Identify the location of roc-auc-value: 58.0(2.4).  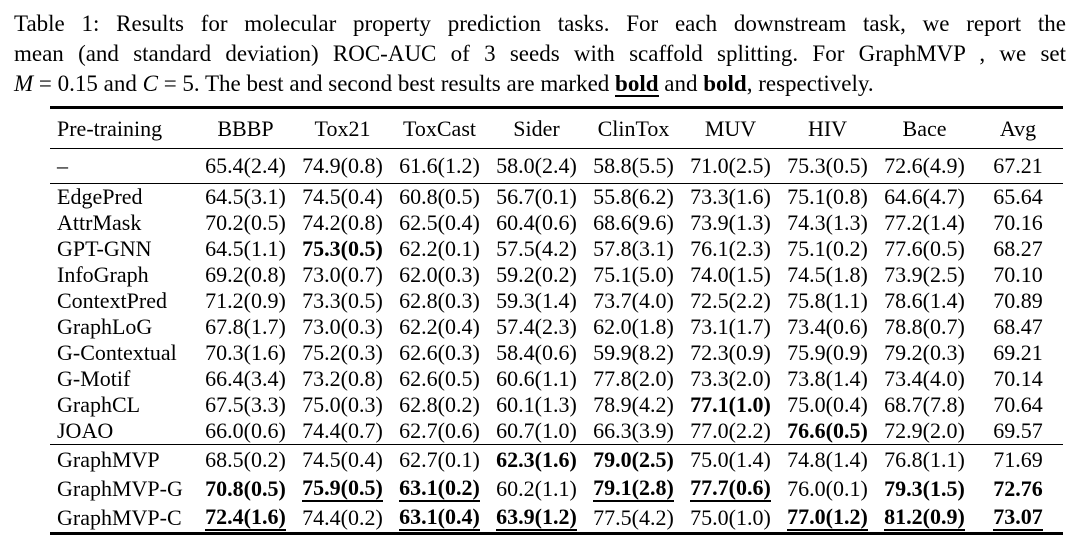
(536, 165).